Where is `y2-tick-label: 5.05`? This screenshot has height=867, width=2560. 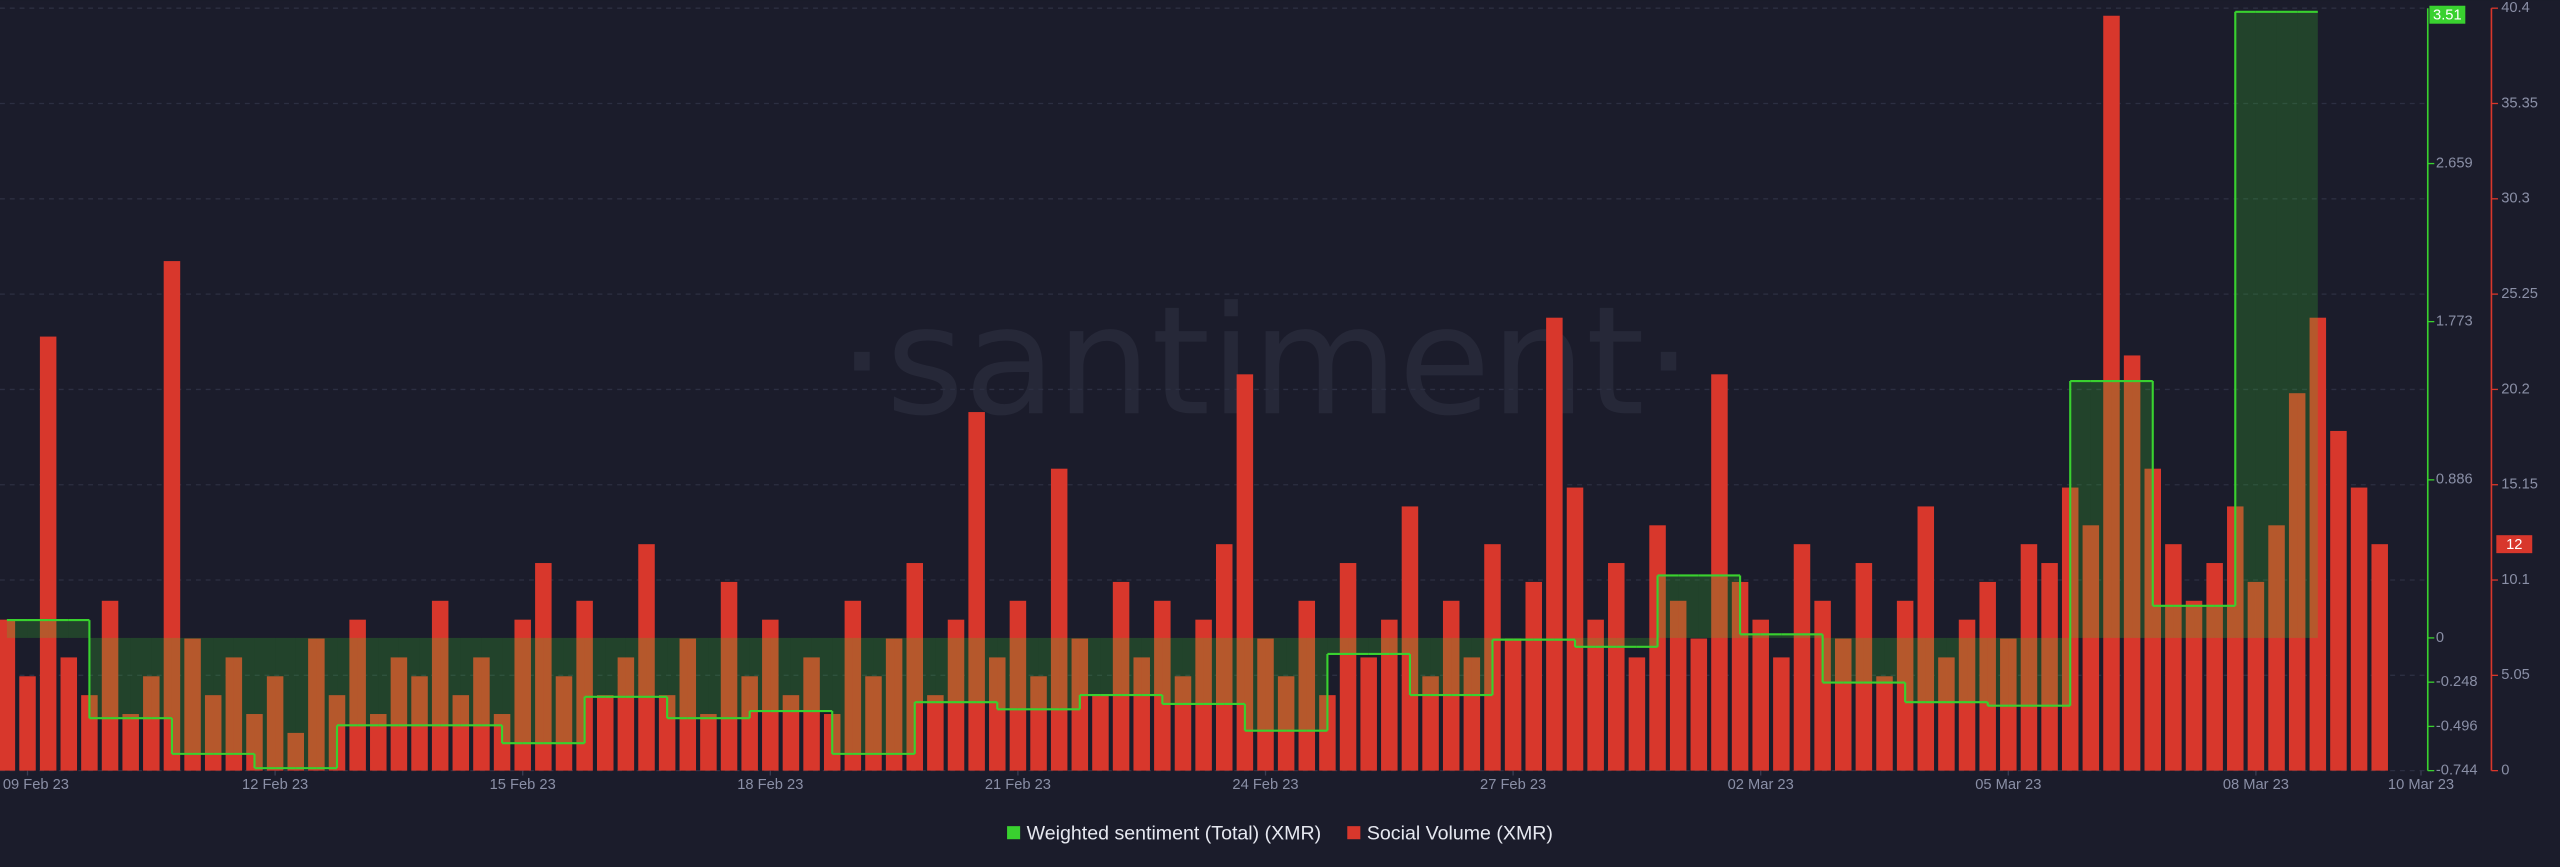 y2-tick-label: 5.05 is located at coordinates (2515, 675).